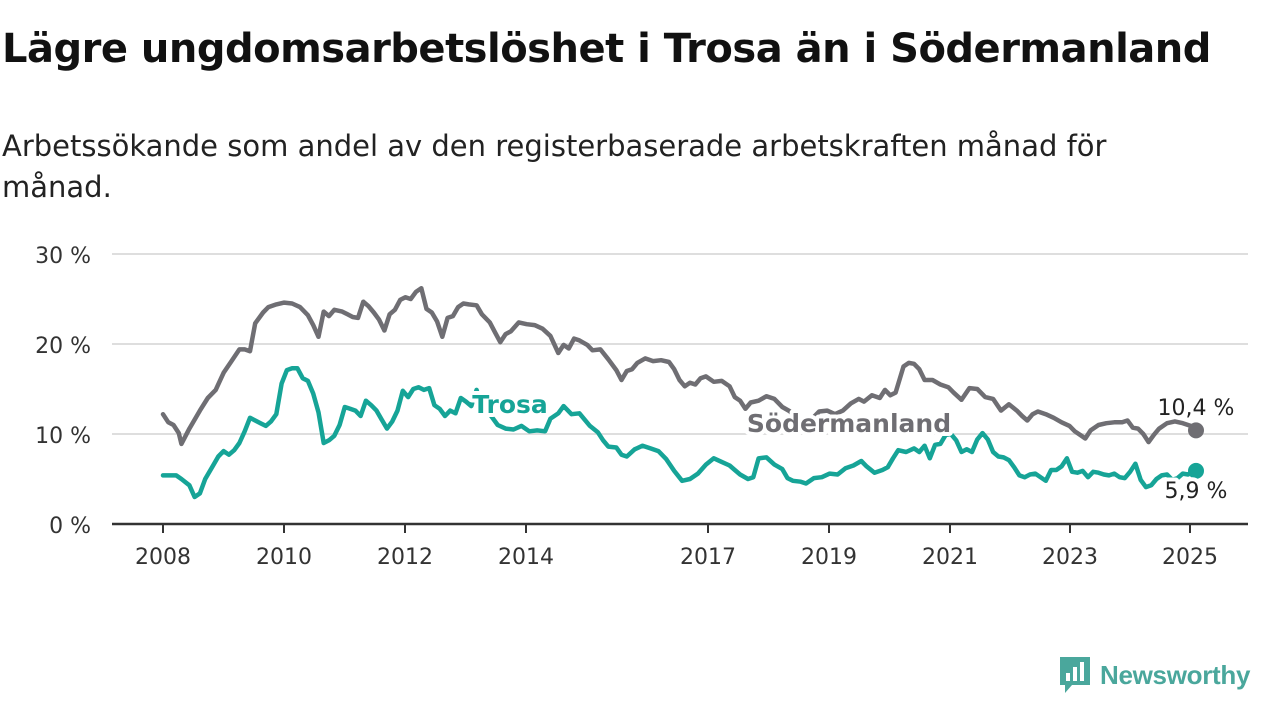 The image size is (1280, 720). I want to click on newsworthy-logo-icon, so click(1075, 675).